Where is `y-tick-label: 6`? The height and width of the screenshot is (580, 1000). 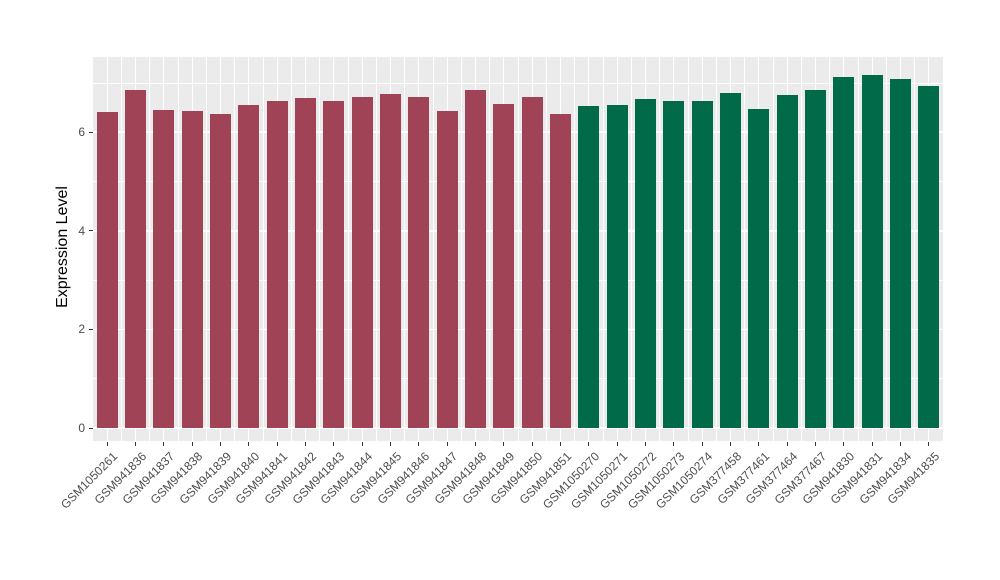 y-tick-label: 6 is located at coordinates (81, 132).